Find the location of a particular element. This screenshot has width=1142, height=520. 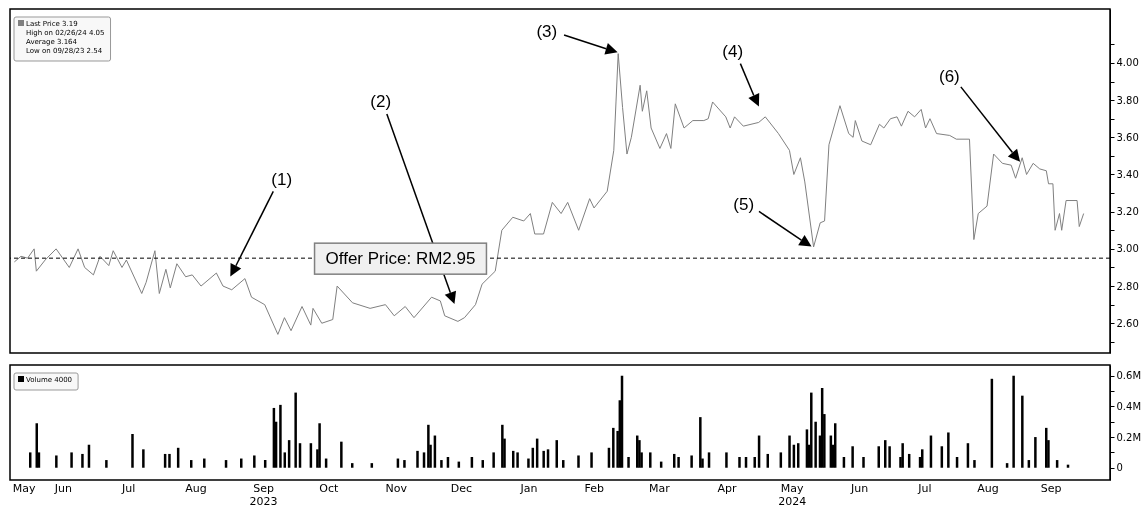

y-tick-label: 4.00 is located at coordinates (1127, 63).